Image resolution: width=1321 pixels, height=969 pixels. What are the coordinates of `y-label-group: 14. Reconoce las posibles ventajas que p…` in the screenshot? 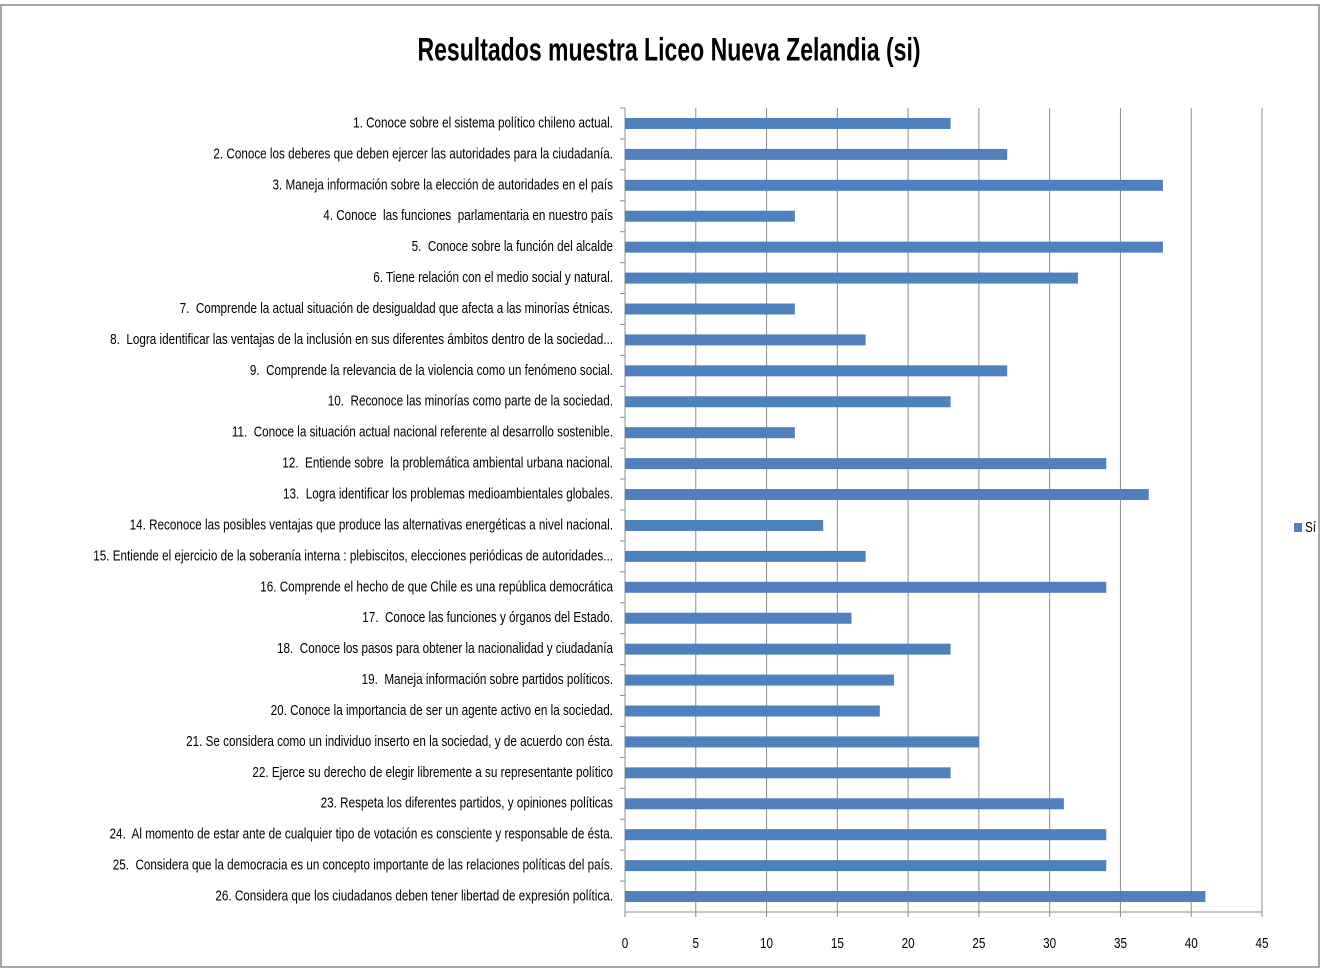 It's located at (371, 524).